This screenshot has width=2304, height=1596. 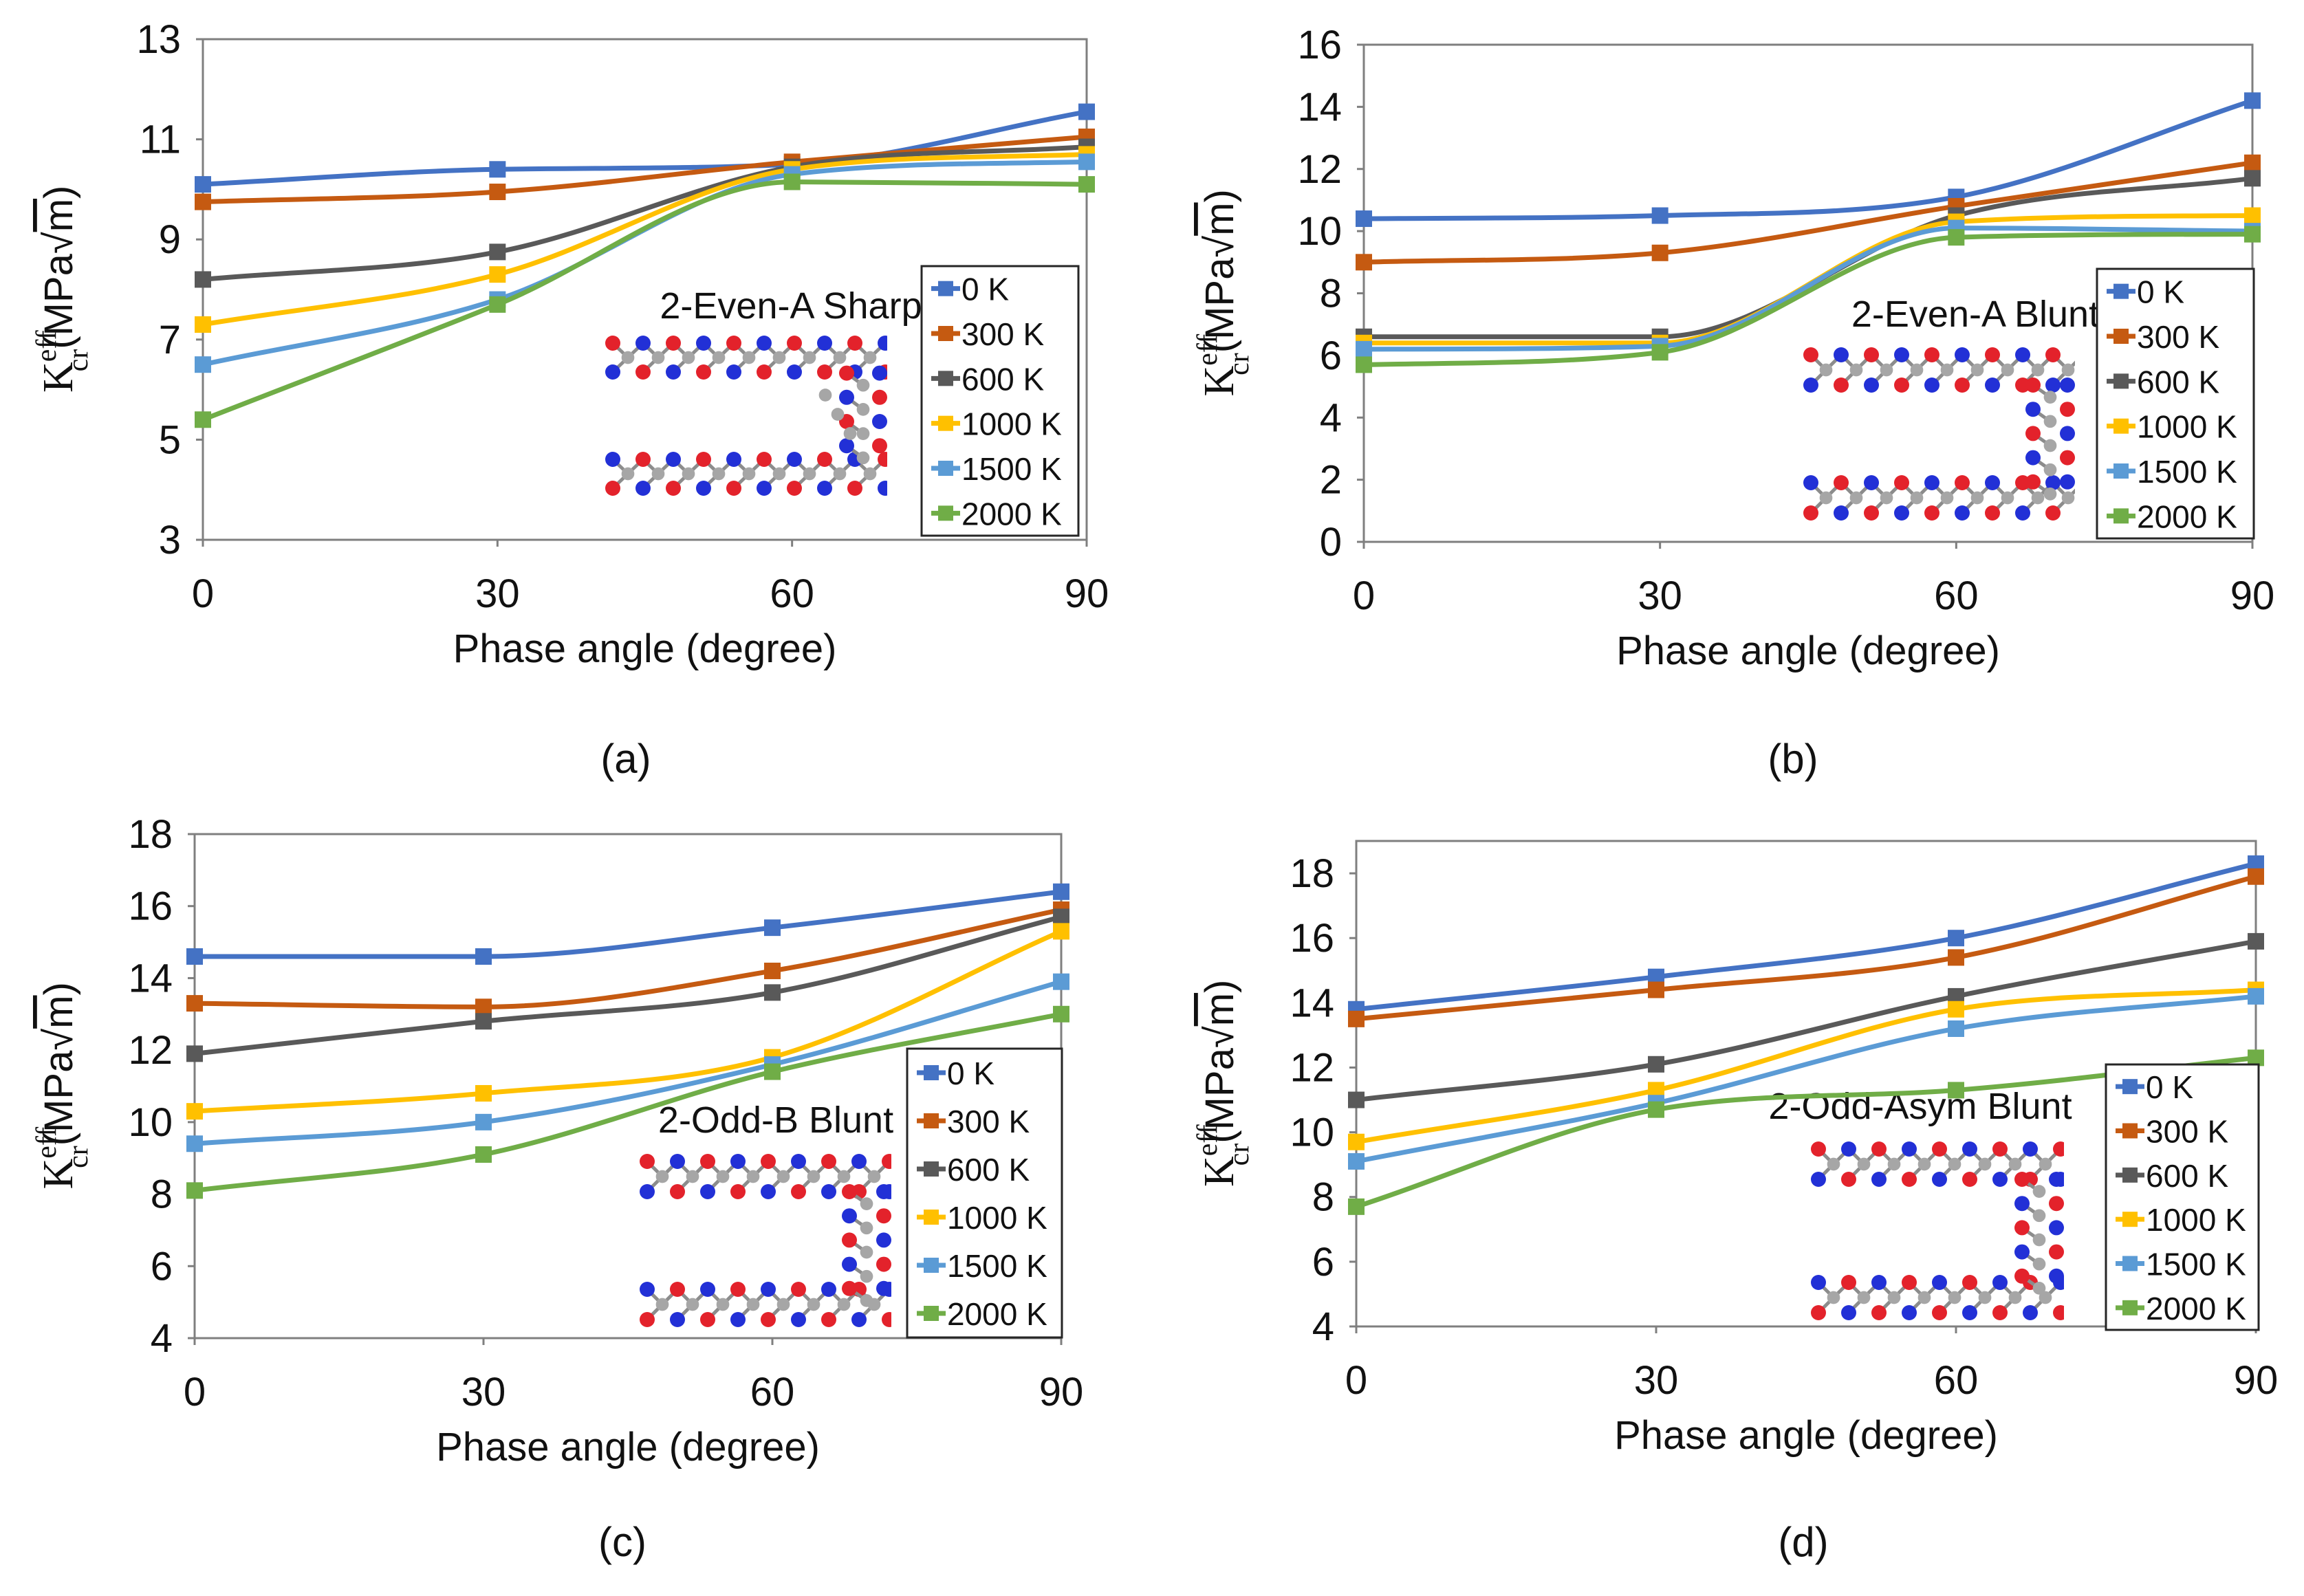 I want to click on y-axis-superscript: eff, so click(x=47, y=1143).